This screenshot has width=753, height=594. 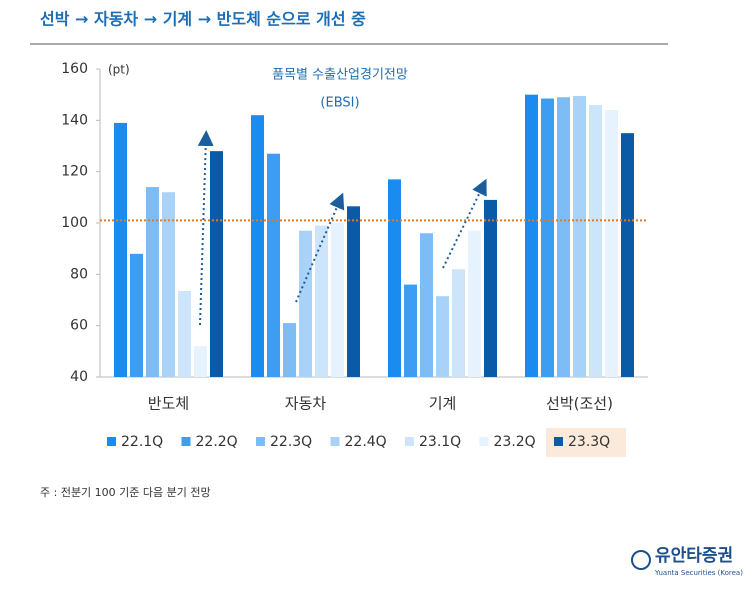 I want to click on y-tick-label: 40, so click(x=79, y=377).